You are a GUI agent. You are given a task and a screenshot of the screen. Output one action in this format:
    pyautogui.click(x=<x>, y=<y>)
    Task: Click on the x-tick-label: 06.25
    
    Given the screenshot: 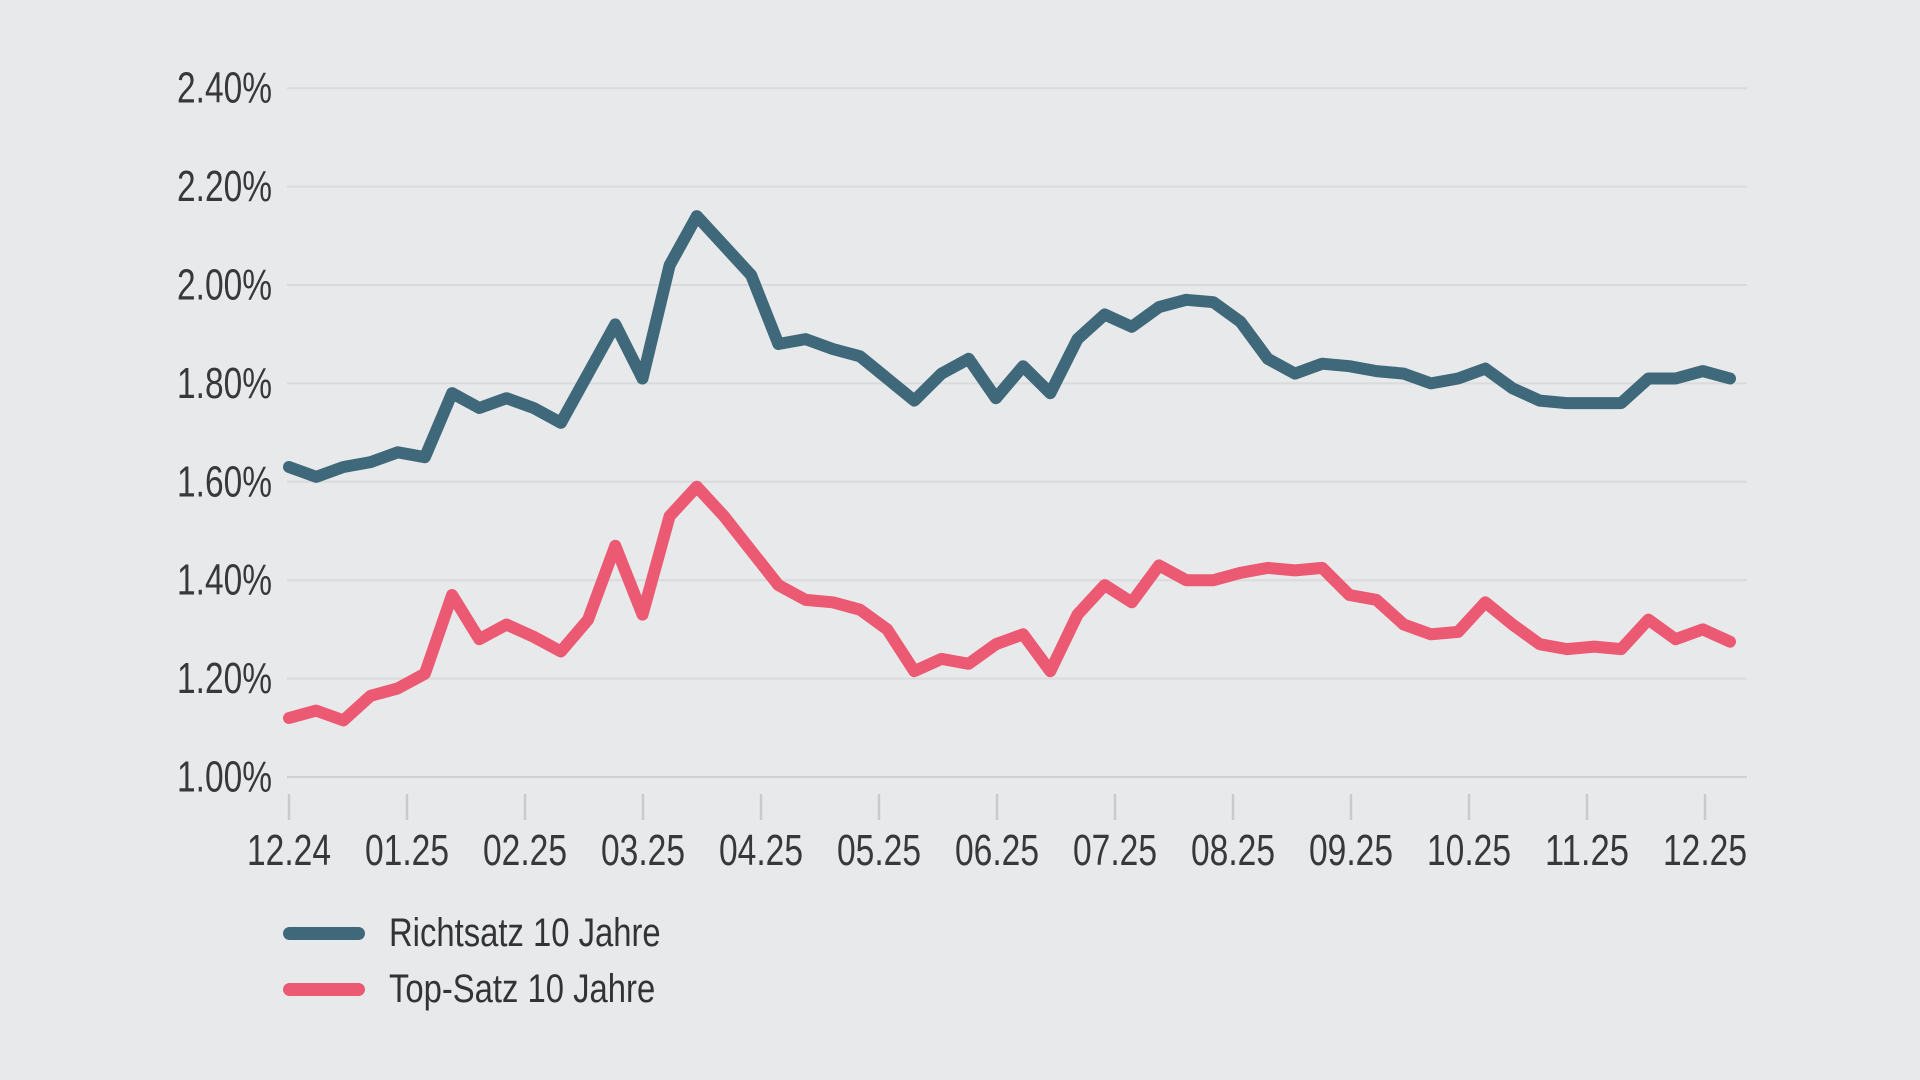 What is the action you would take?
    pyautogui.click(x=997, y=850)
    